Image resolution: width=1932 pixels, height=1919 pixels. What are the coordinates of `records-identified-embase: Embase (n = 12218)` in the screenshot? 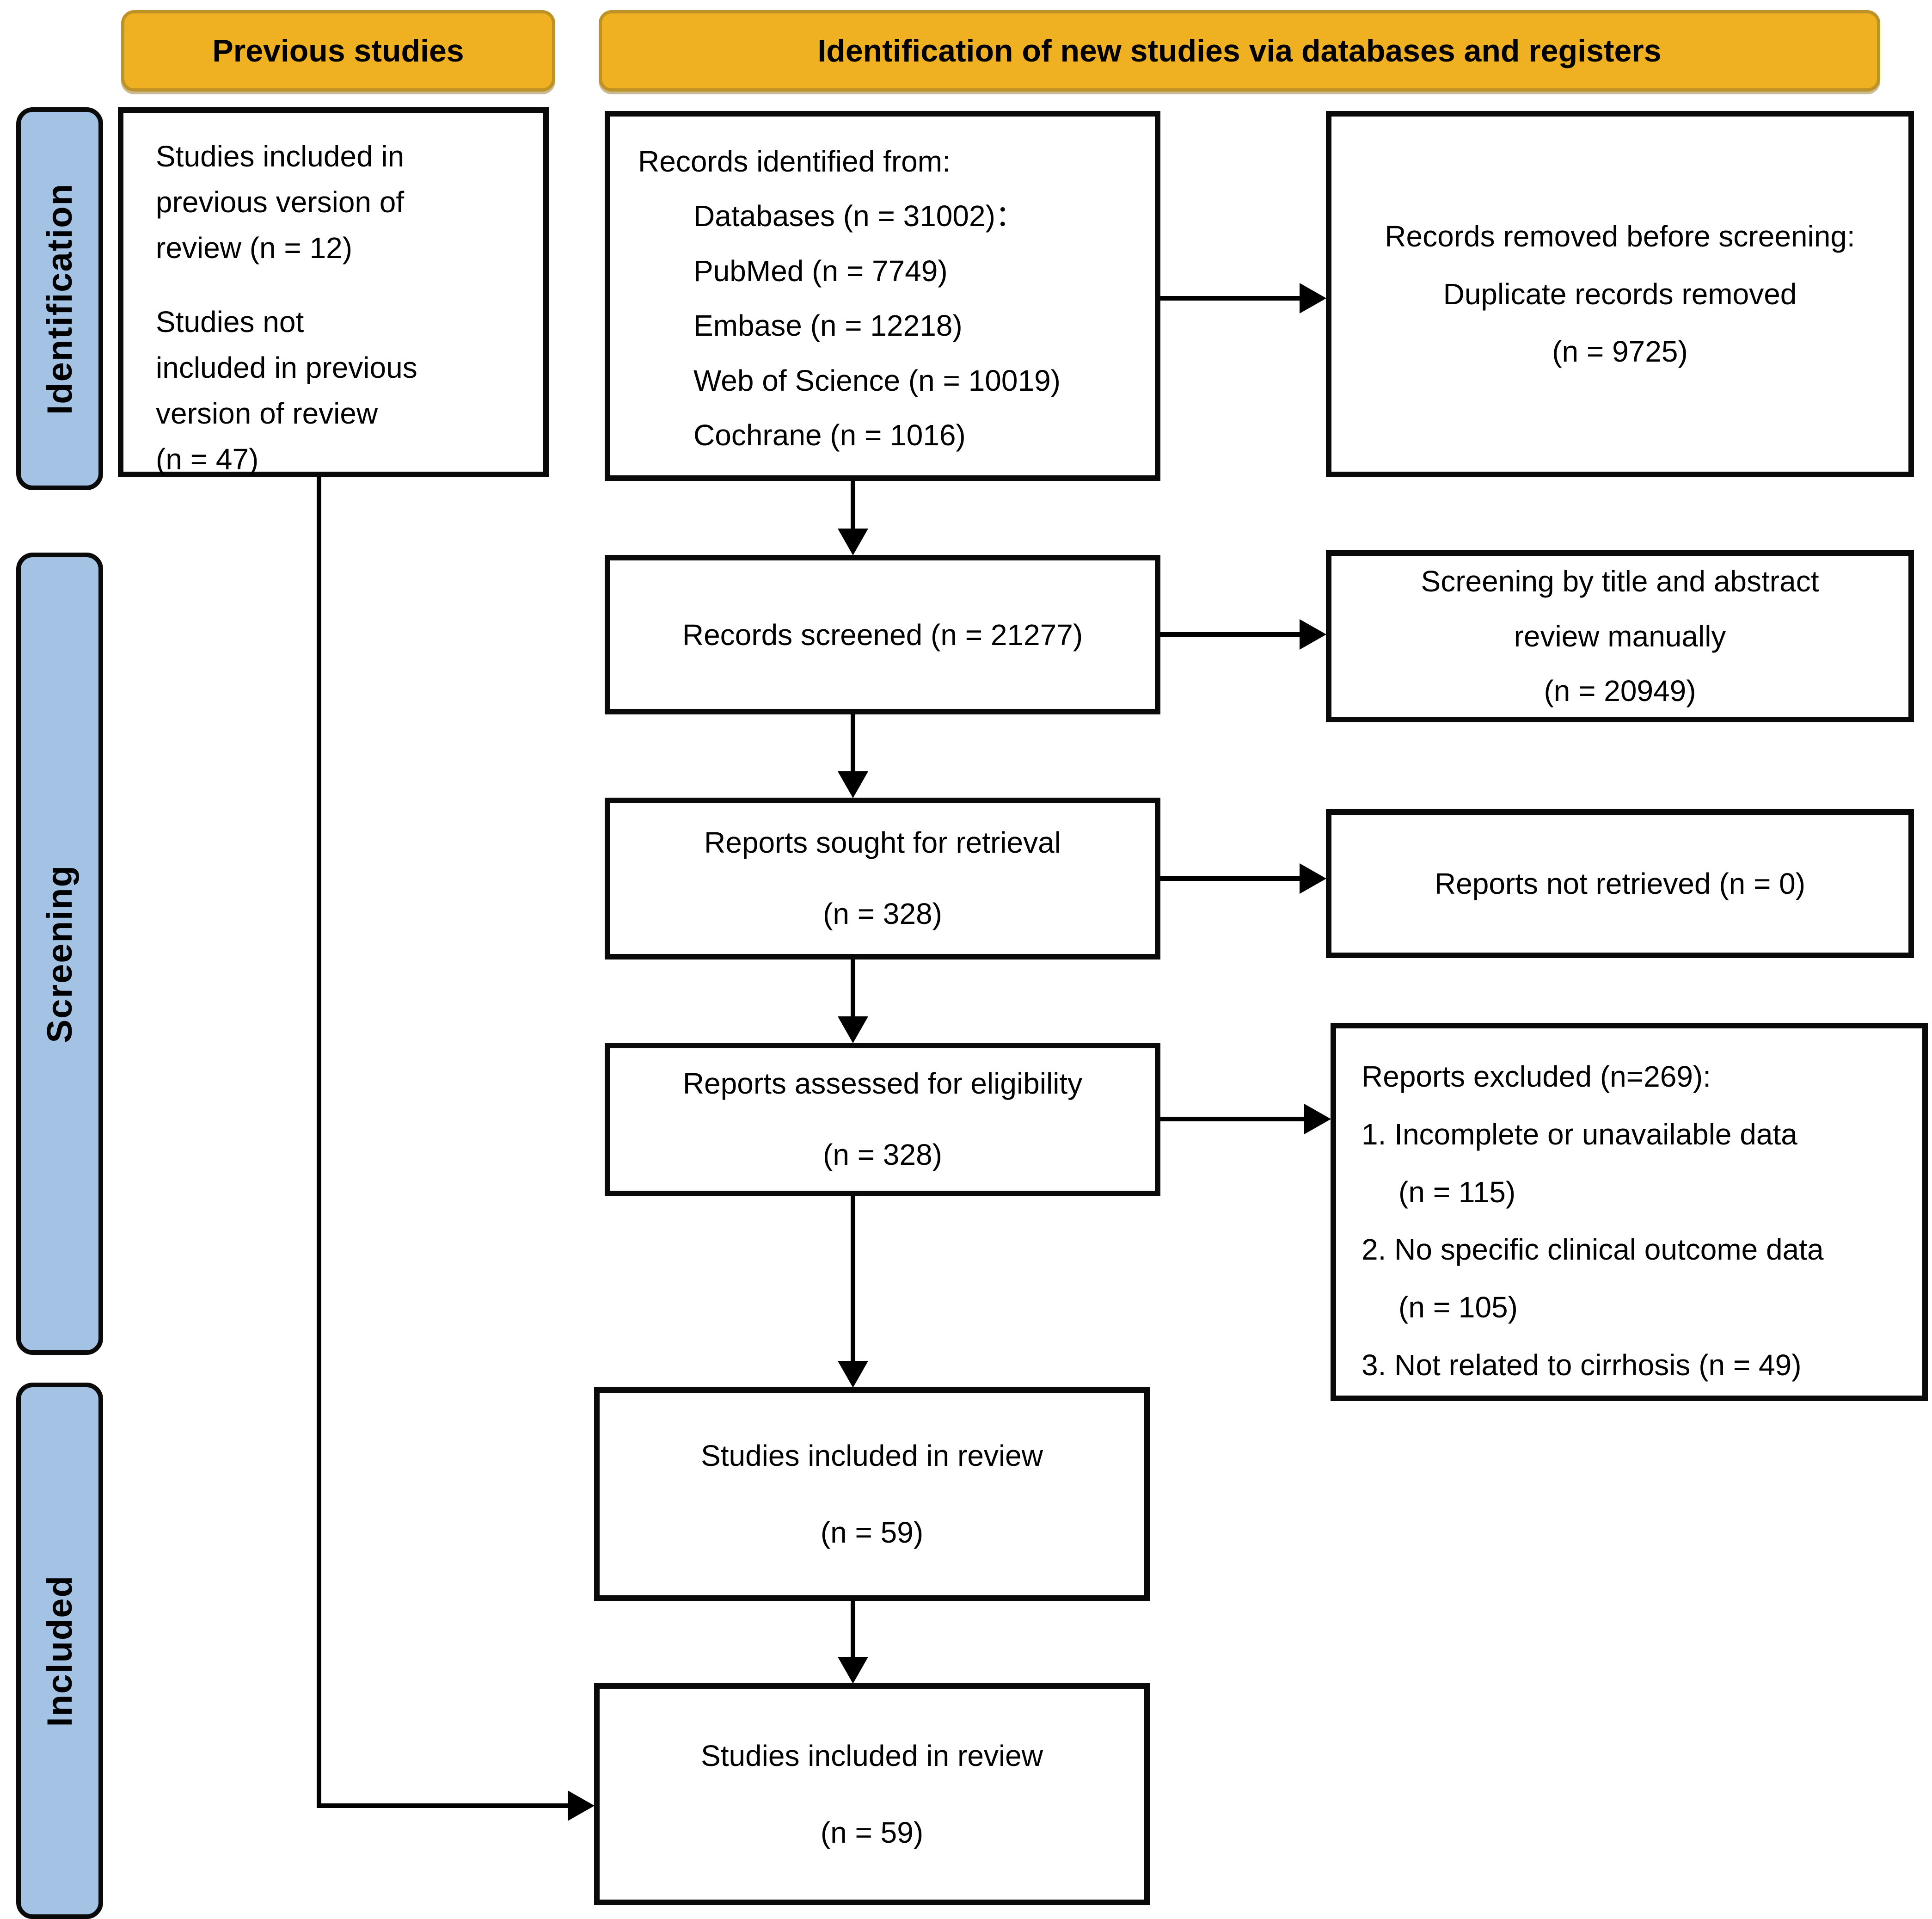 It's located at (828, 326).